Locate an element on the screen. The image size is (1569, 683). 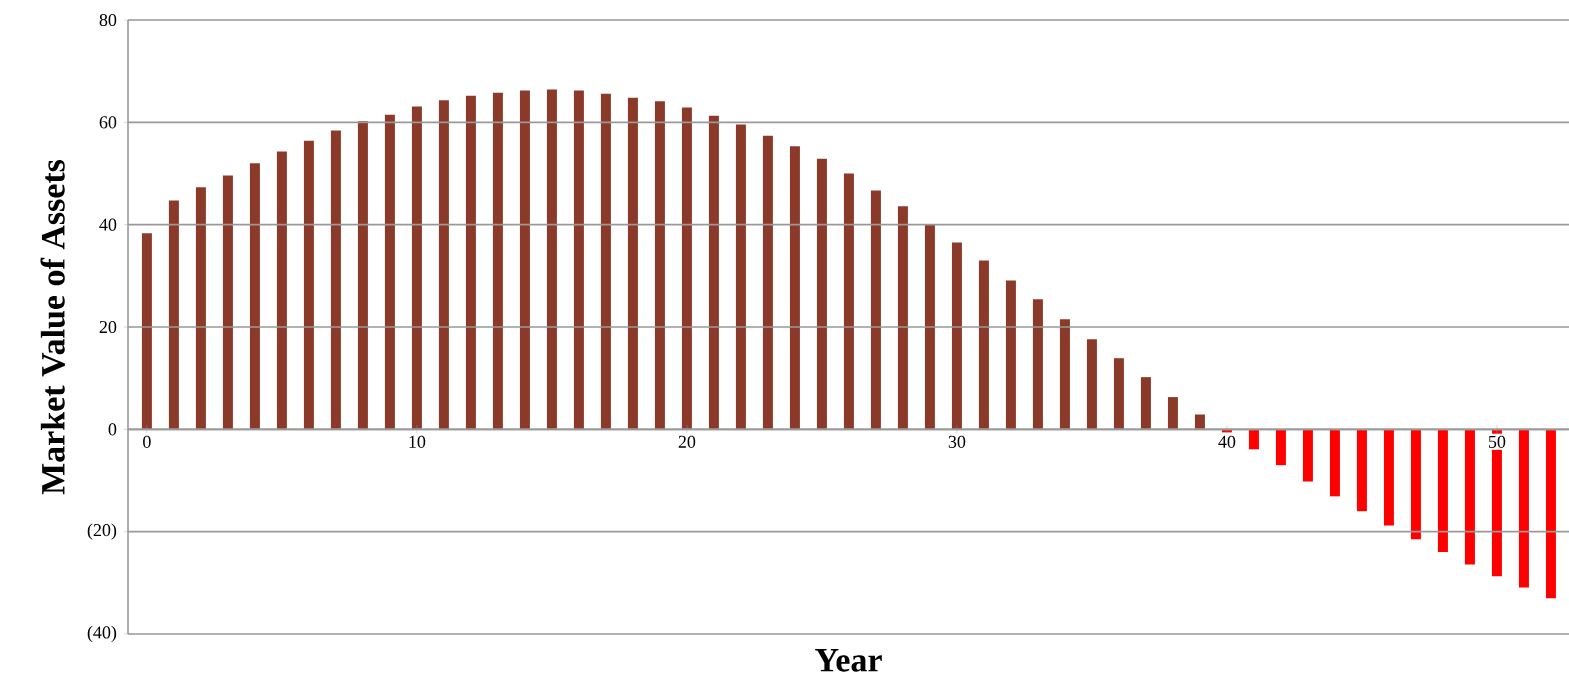
x-tick-label: 0 is located at coordinates (147, 441).